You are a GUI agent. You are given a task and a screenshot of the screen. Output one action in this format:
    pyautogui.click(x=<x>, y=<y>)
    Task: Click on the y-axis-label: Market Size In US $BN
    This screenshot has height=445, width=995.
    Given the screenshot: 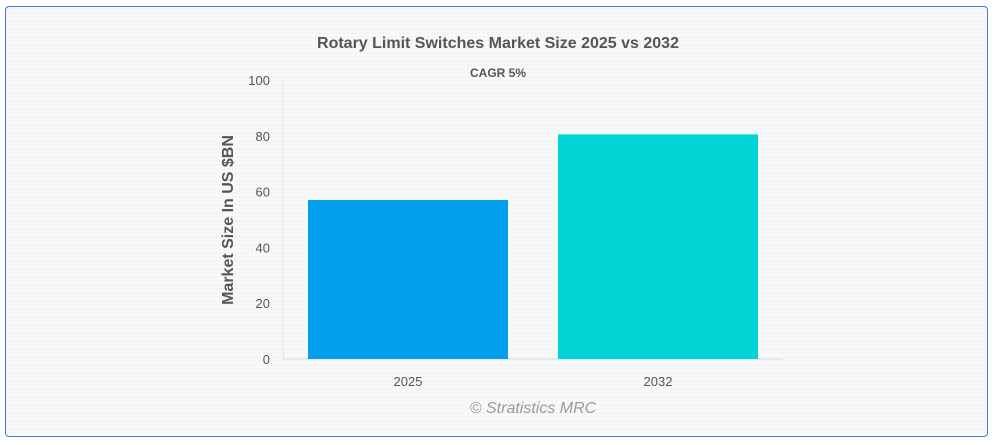 What is the action you would take?
    pyautogui.click(x=228, y=220)
    